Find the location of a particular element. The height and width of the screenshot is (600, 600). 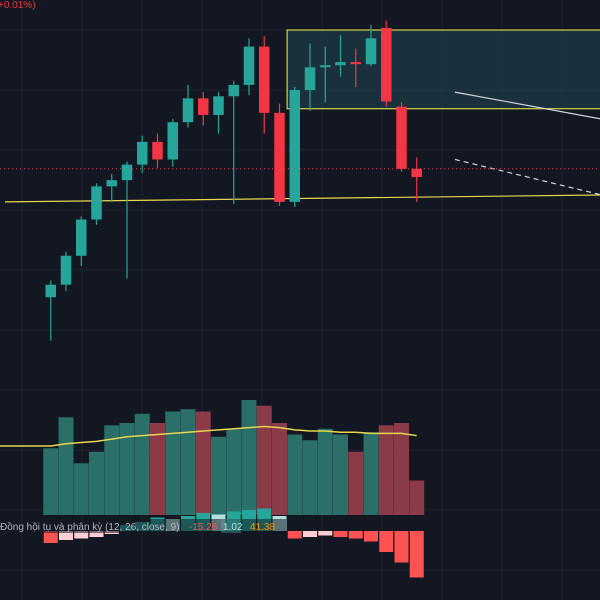

dashed-trend-line is located at coordinates (527, 177).